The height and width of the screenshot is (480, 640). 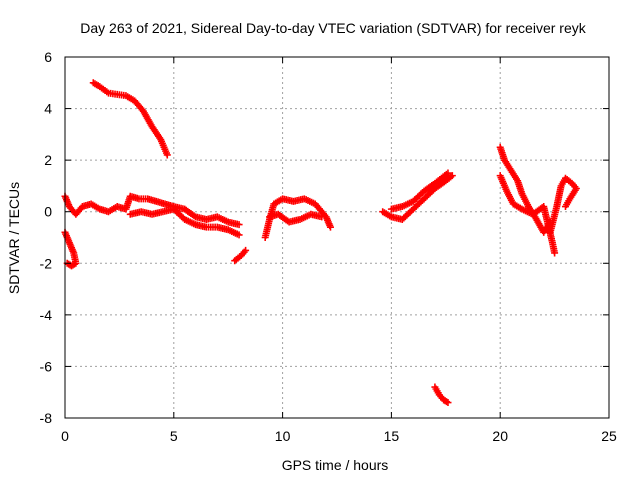 I want to click on x-tick-label: 0, so click(x=65, y=436).